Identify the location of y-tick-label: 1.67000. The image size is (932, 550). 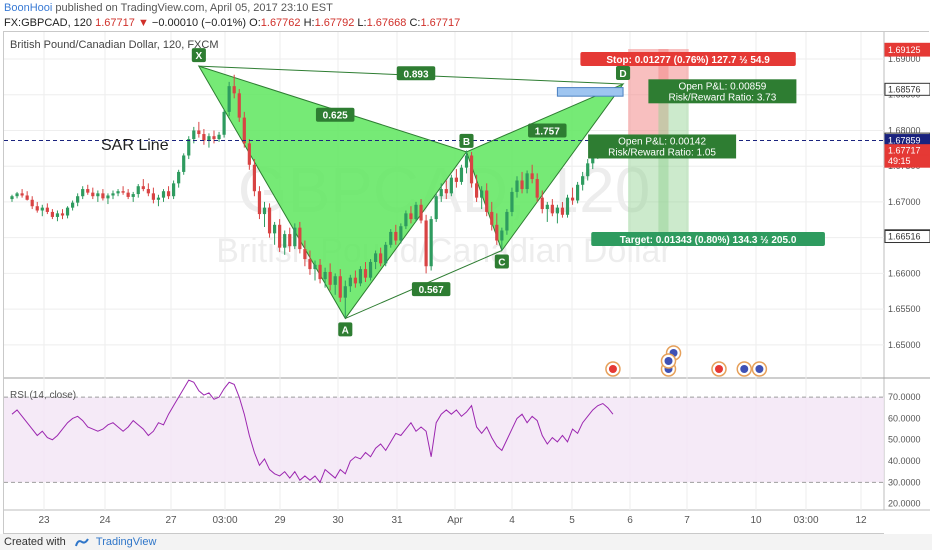
(904, 202).